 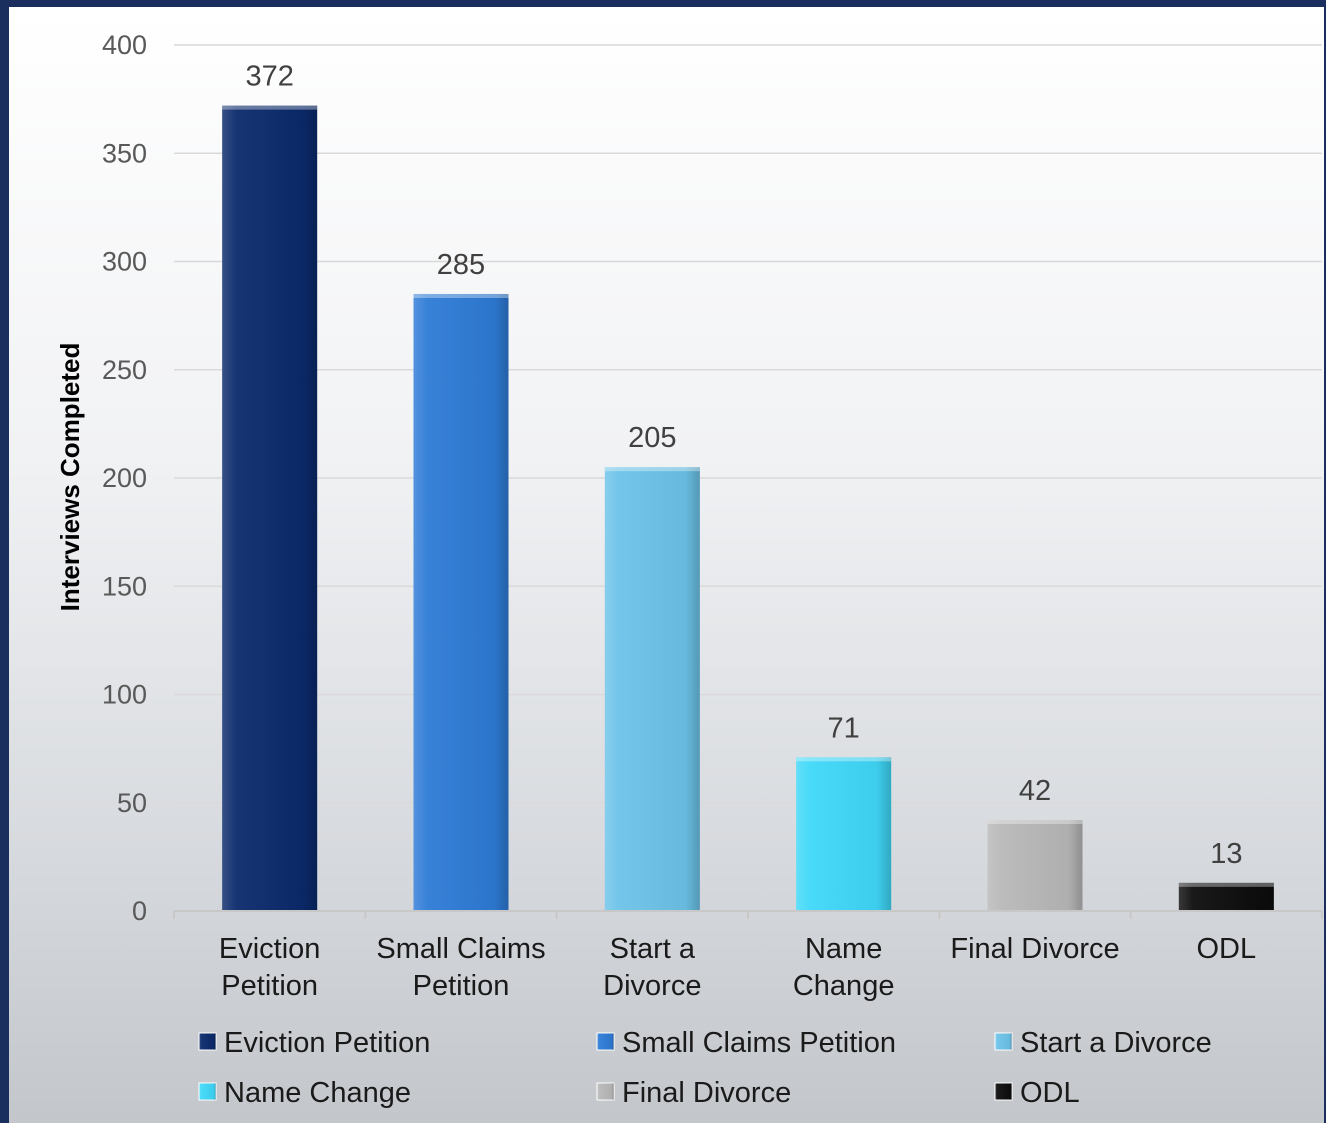 What do you see at coordinates (124, 370) in the screenshot?
I see `y-tick-label: 250` at bounding box center [124, 370].